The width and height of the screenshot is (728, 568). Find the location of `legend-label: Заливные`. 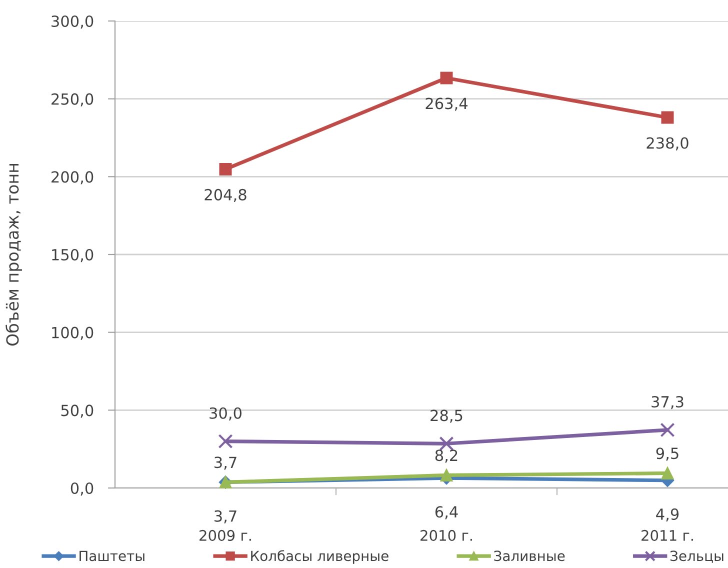

legend-label: Заливные is located at coordinates (529, 556).